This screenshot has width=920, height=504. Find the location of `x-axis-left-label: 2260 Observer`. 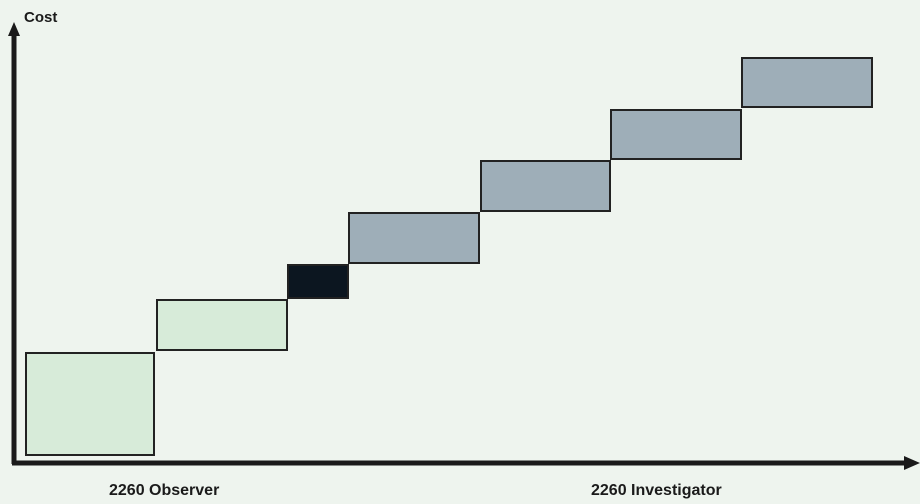

x-axis-left-label: 2260 Observer is located at coordinates (164, 490).